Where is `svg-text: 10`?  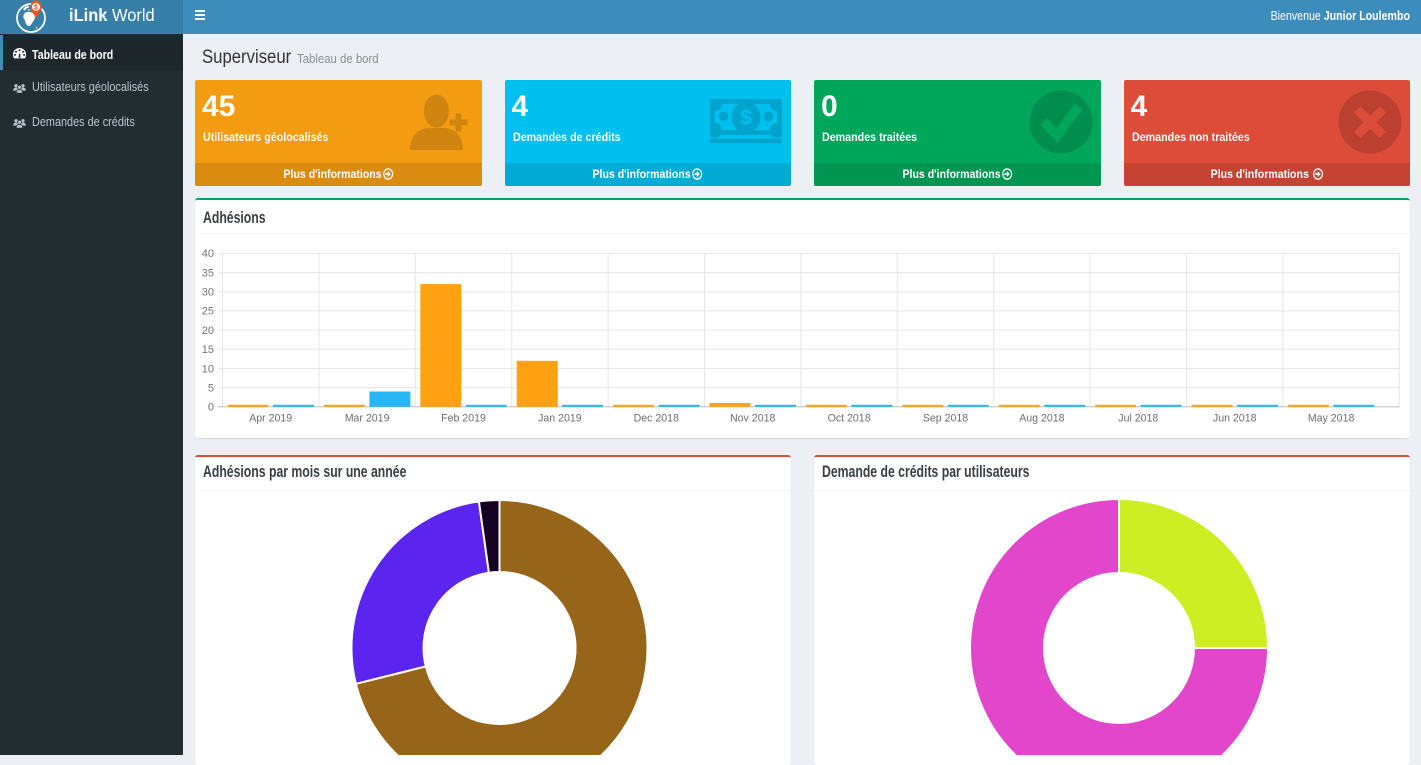 svg-text: 10 is located at coordinates (208, 369).